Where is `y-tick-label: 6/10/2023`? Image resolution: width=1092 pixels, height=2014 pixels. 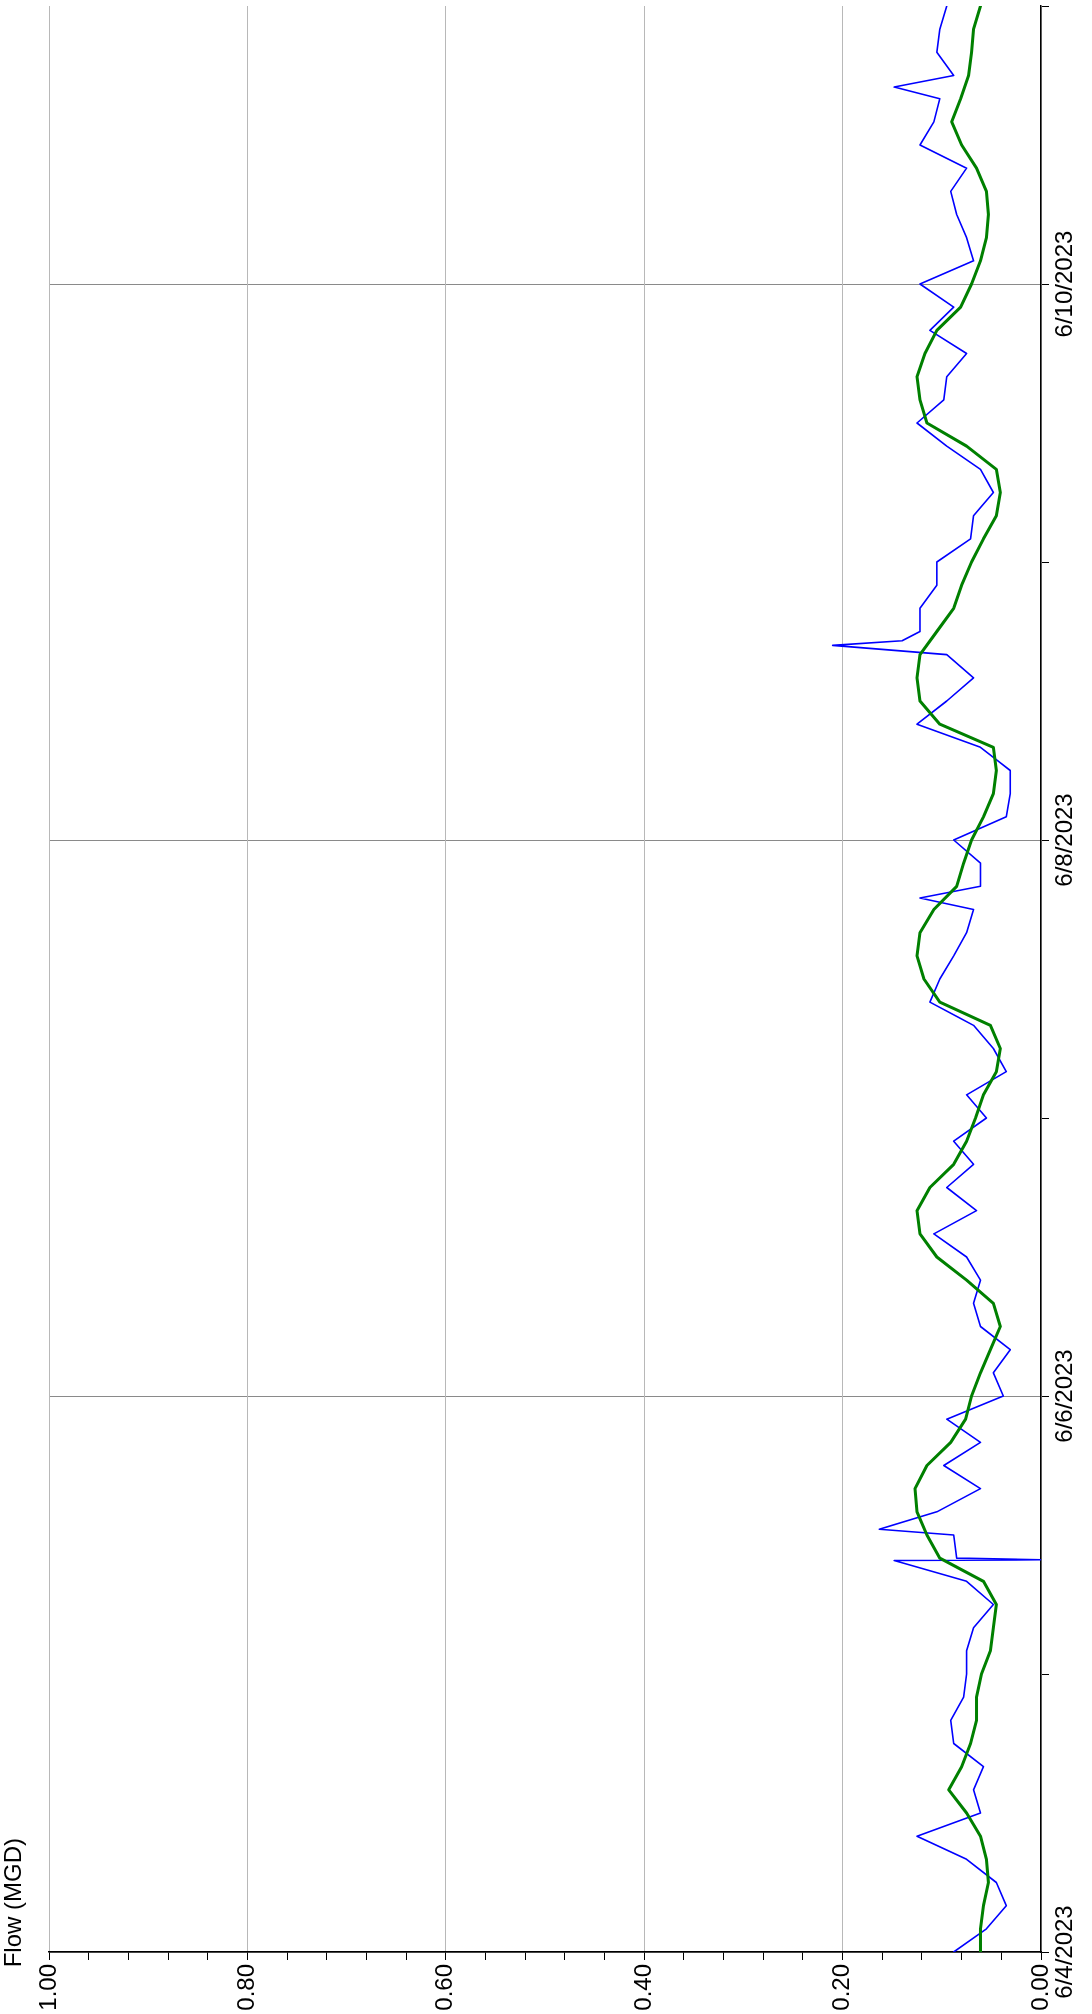
y-tick-label: 6/10/2023 is located at coordinates (1063, 284).